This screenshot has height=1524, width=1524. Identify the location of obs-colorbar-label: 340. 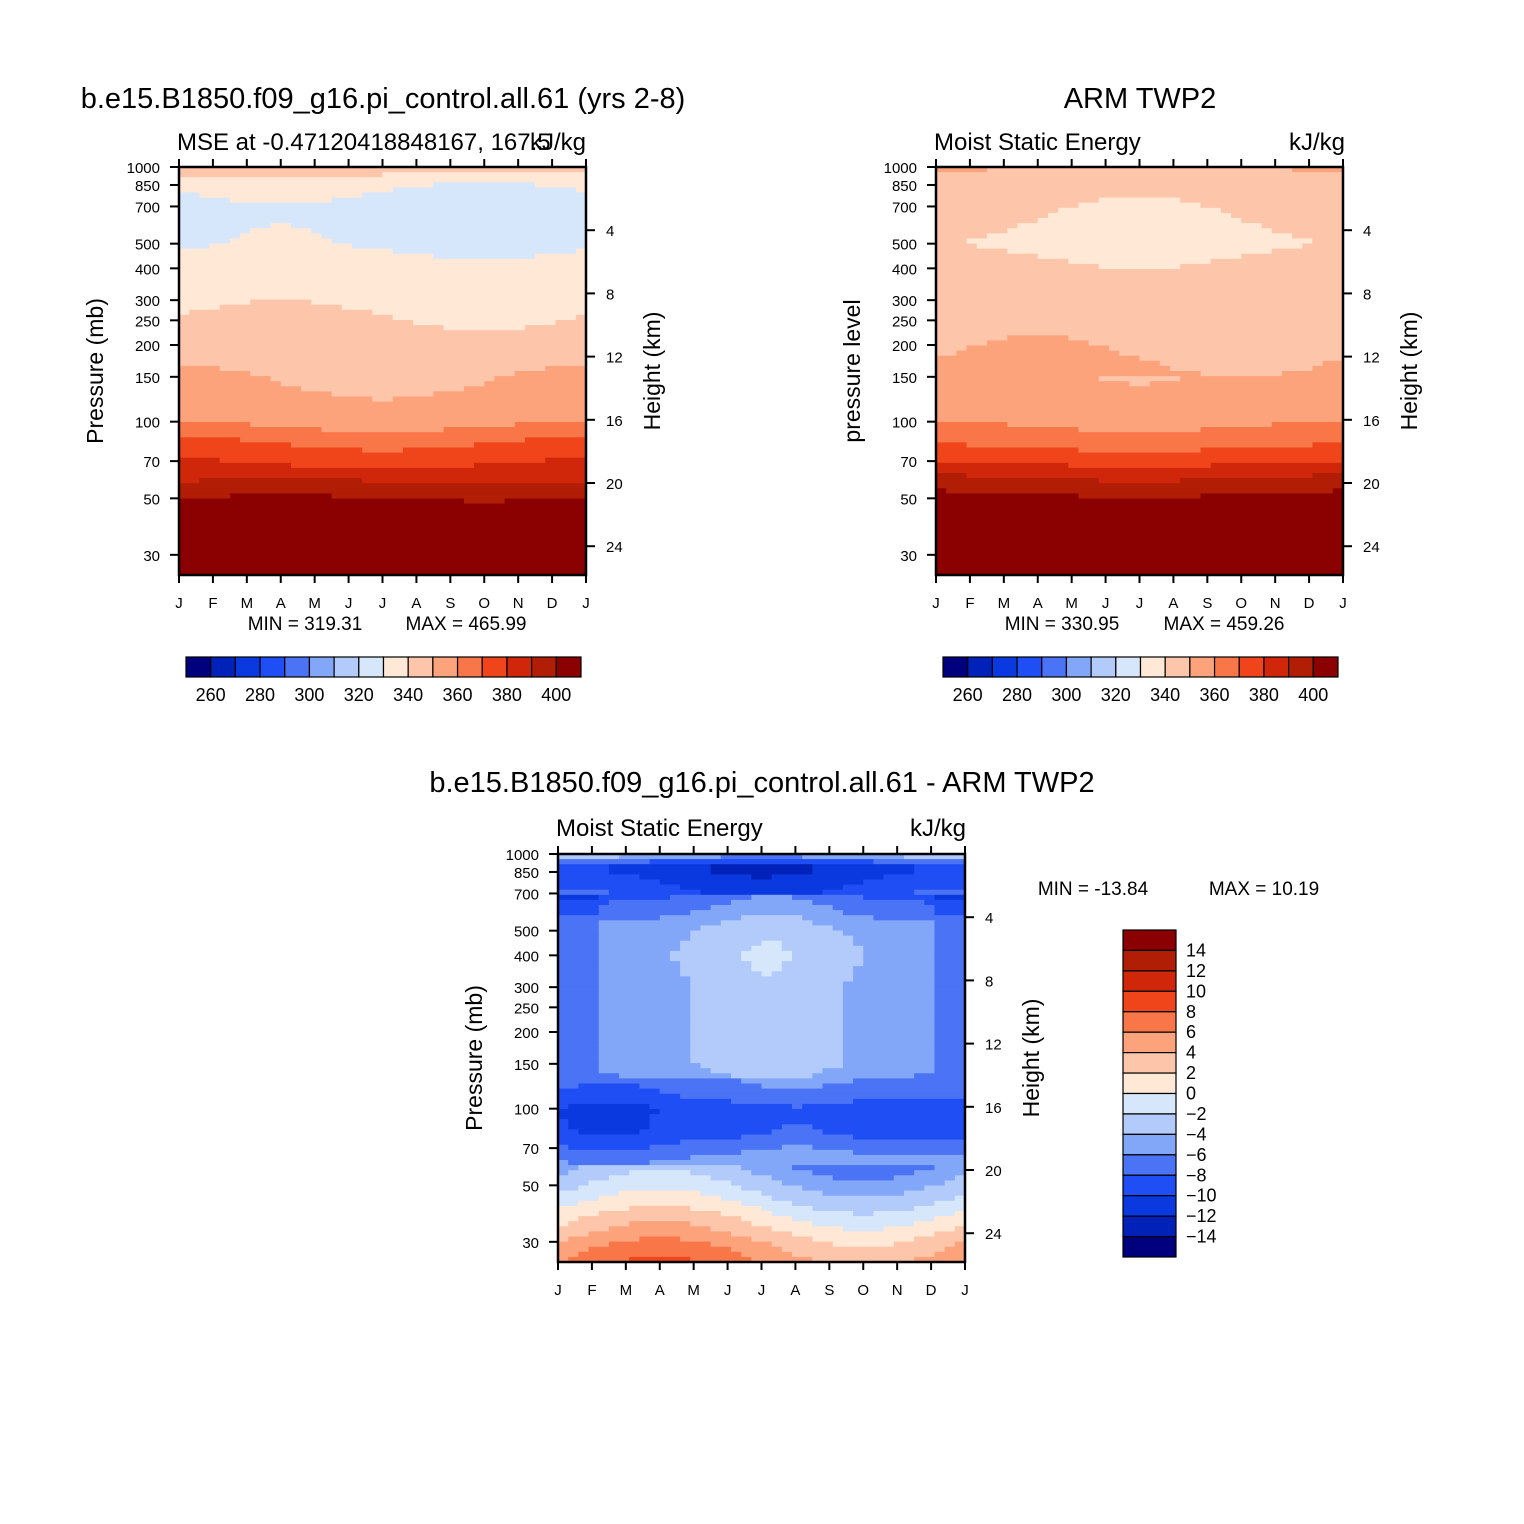
(1165, 695).